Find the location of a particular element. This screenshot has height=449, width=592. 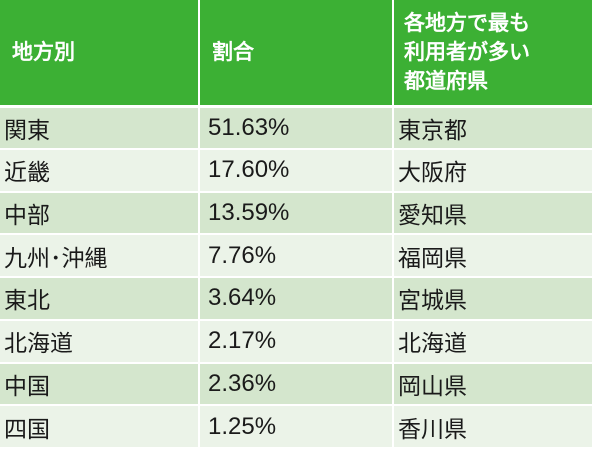

table-row: 中部 13.59% 愛知県 is located at coordinates (296, 213).